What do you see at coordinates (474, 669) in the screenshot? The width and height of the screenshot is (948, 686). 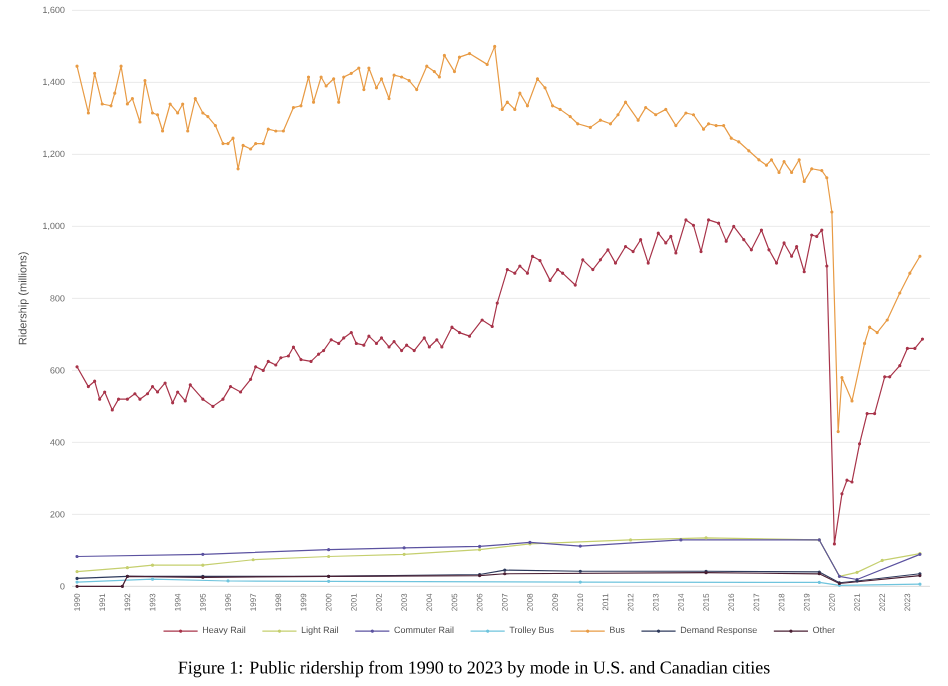 I see `caption: Figure 1: Public ridership from 1990 to 2023 by mode in U.S. and Canadian cities` at bounding box center [474, 669].